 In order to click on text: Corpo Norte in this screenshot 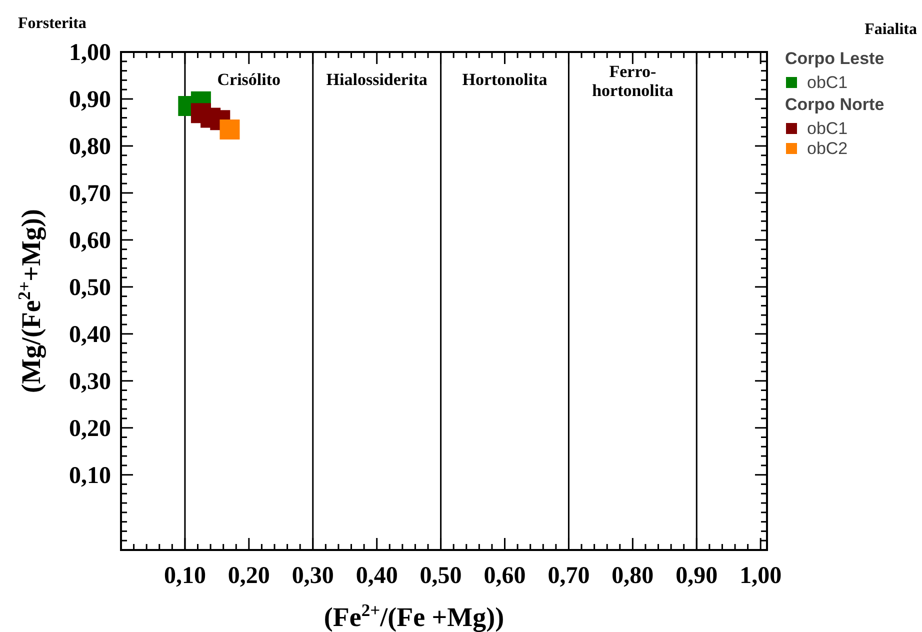, I will do `click(834, 104)`.